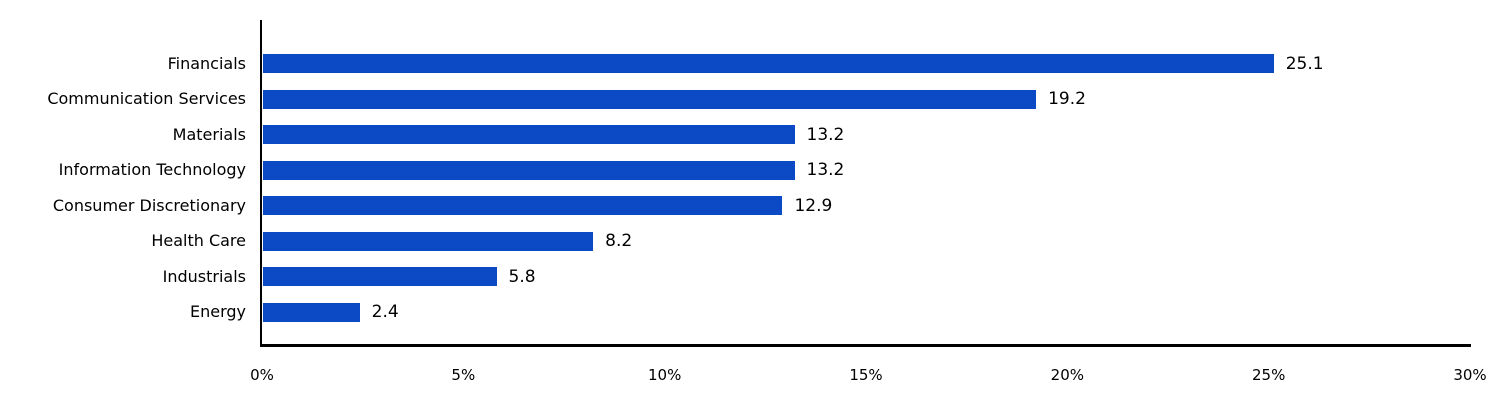 This screenshot has height=420, width=1512. What do you see at coordinates (1067, 99) in the screenshot?
I see `value-label: 19.2` at bounding box center [1067, 99].